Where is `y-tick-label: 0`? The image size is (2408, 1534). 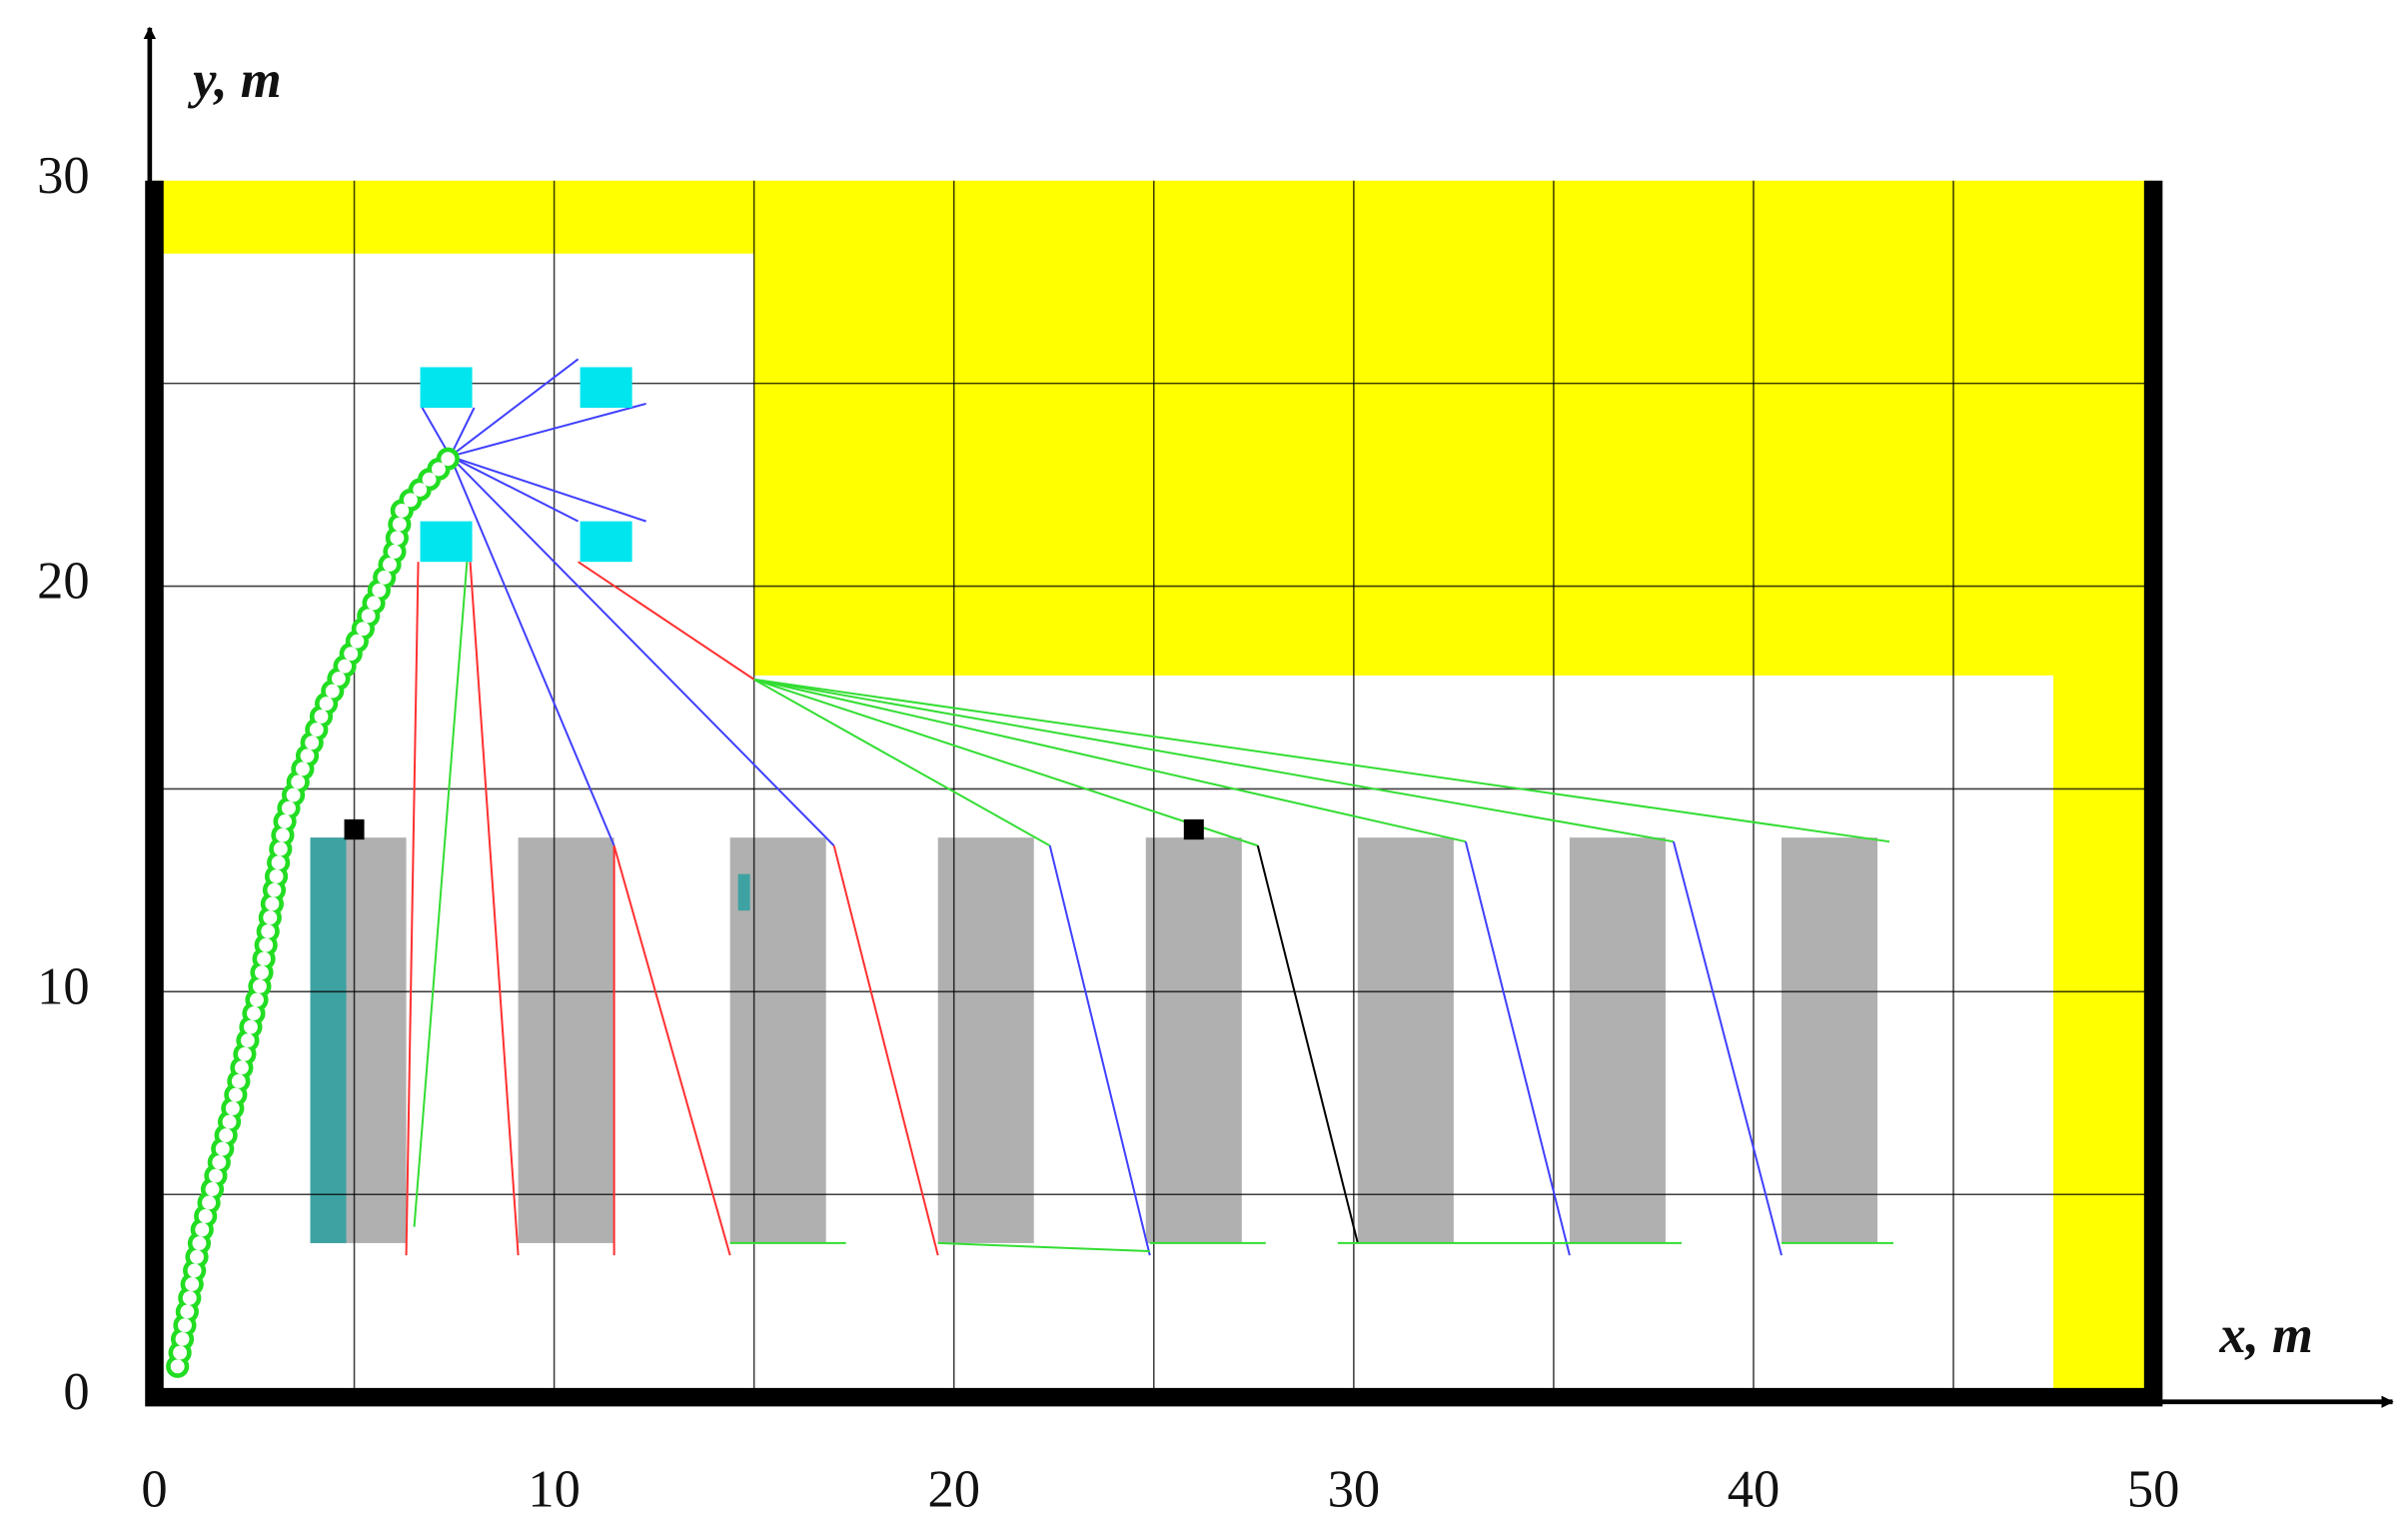 y-tick-label: 0 is located at coordinates (76, 1392).